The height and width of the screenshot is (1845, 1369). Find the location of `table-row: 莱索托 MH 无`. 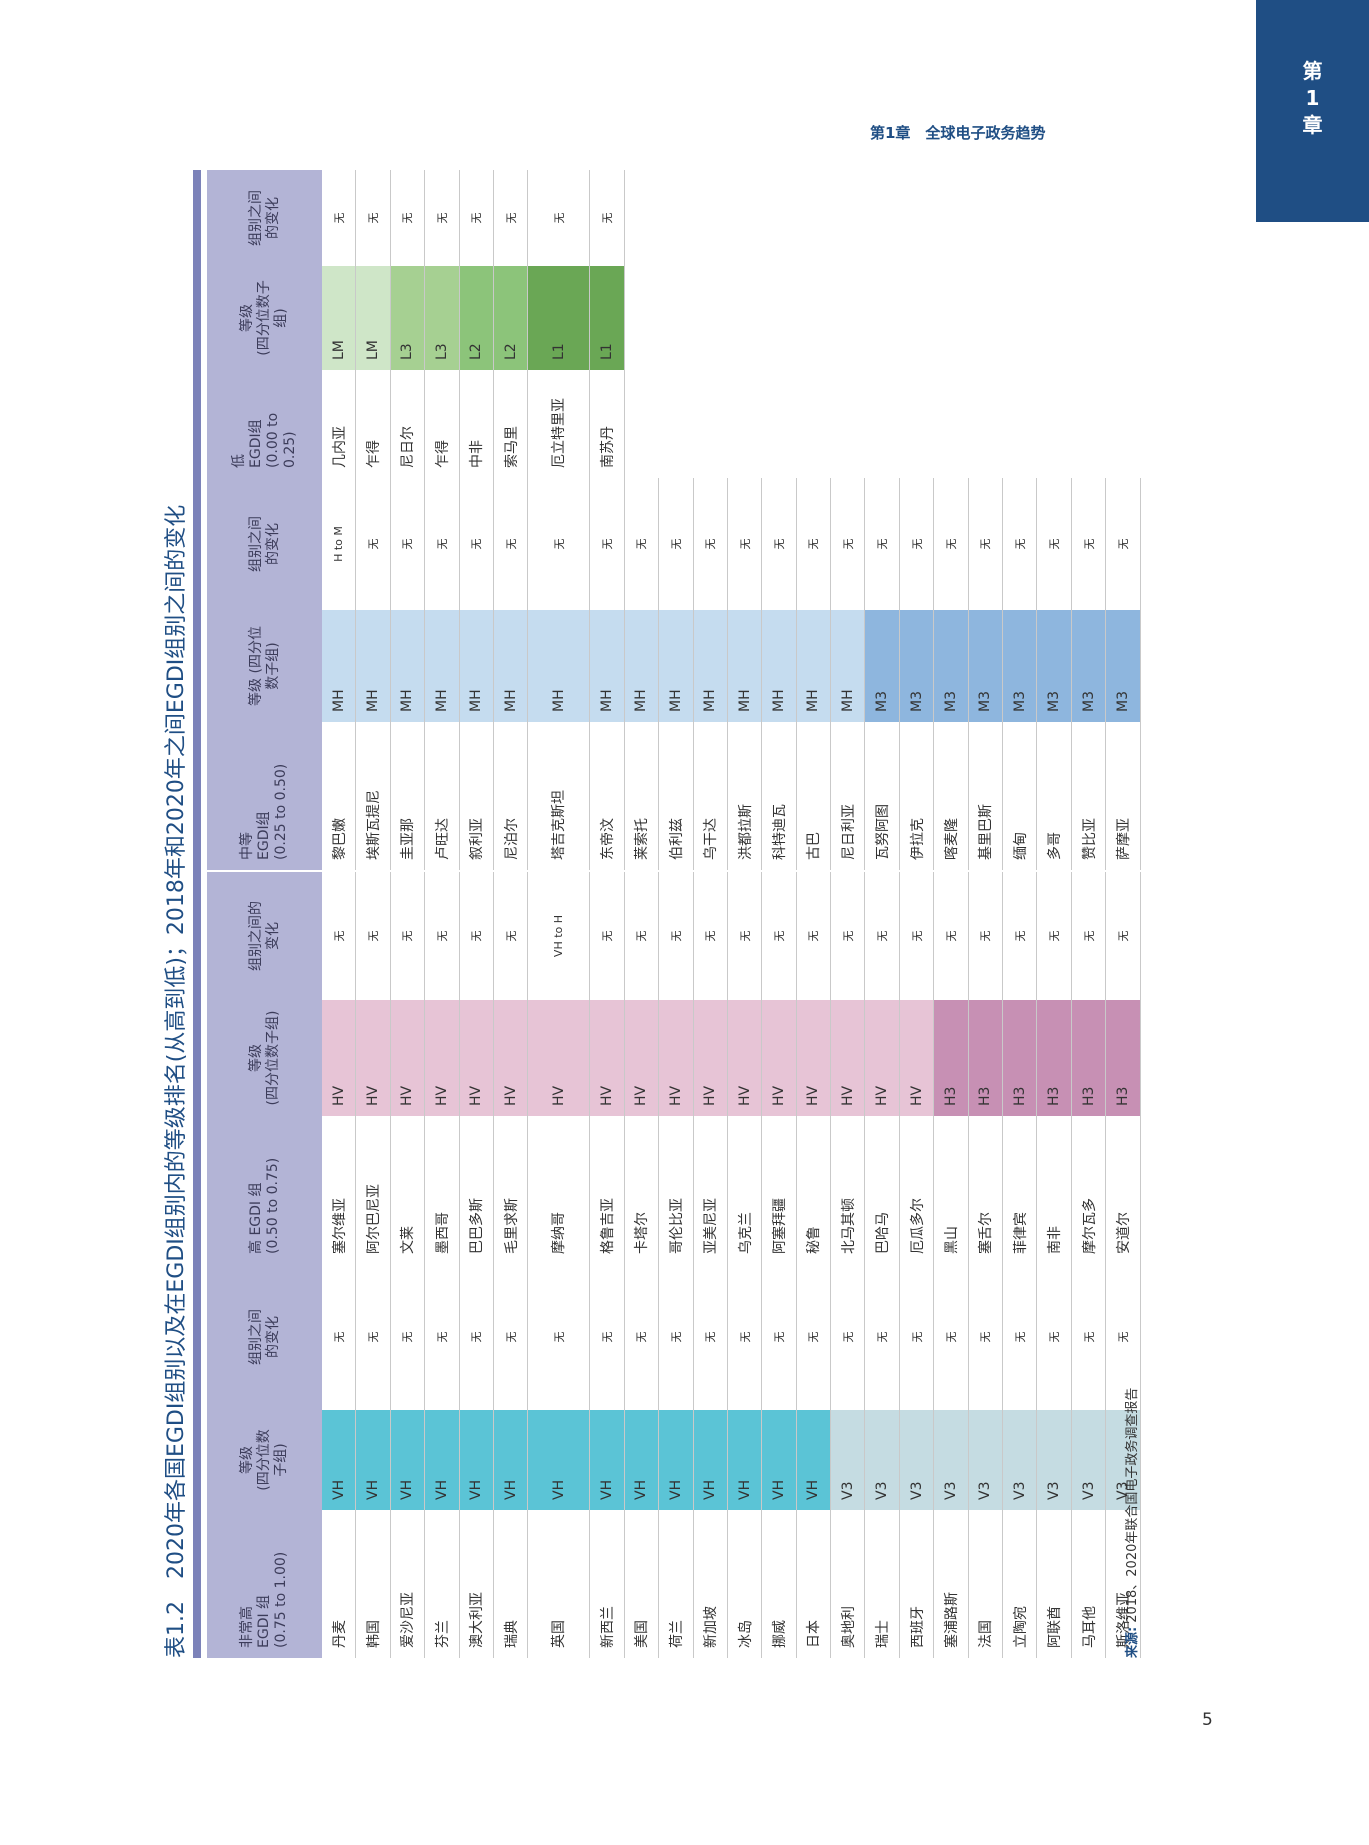

table-row: 莱索托 MH 无 is located at coordinates (642, 674).